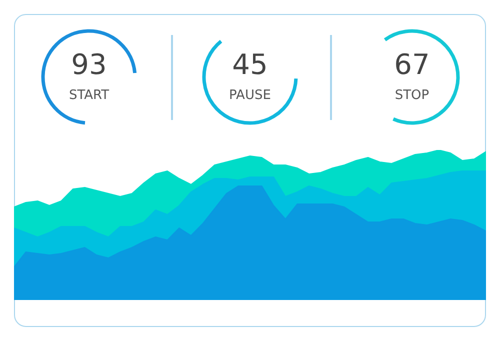 The image size is (500, 340). Describe the element at coordinates (89, 64) in the screenshot. I see `text: 93` at that location.